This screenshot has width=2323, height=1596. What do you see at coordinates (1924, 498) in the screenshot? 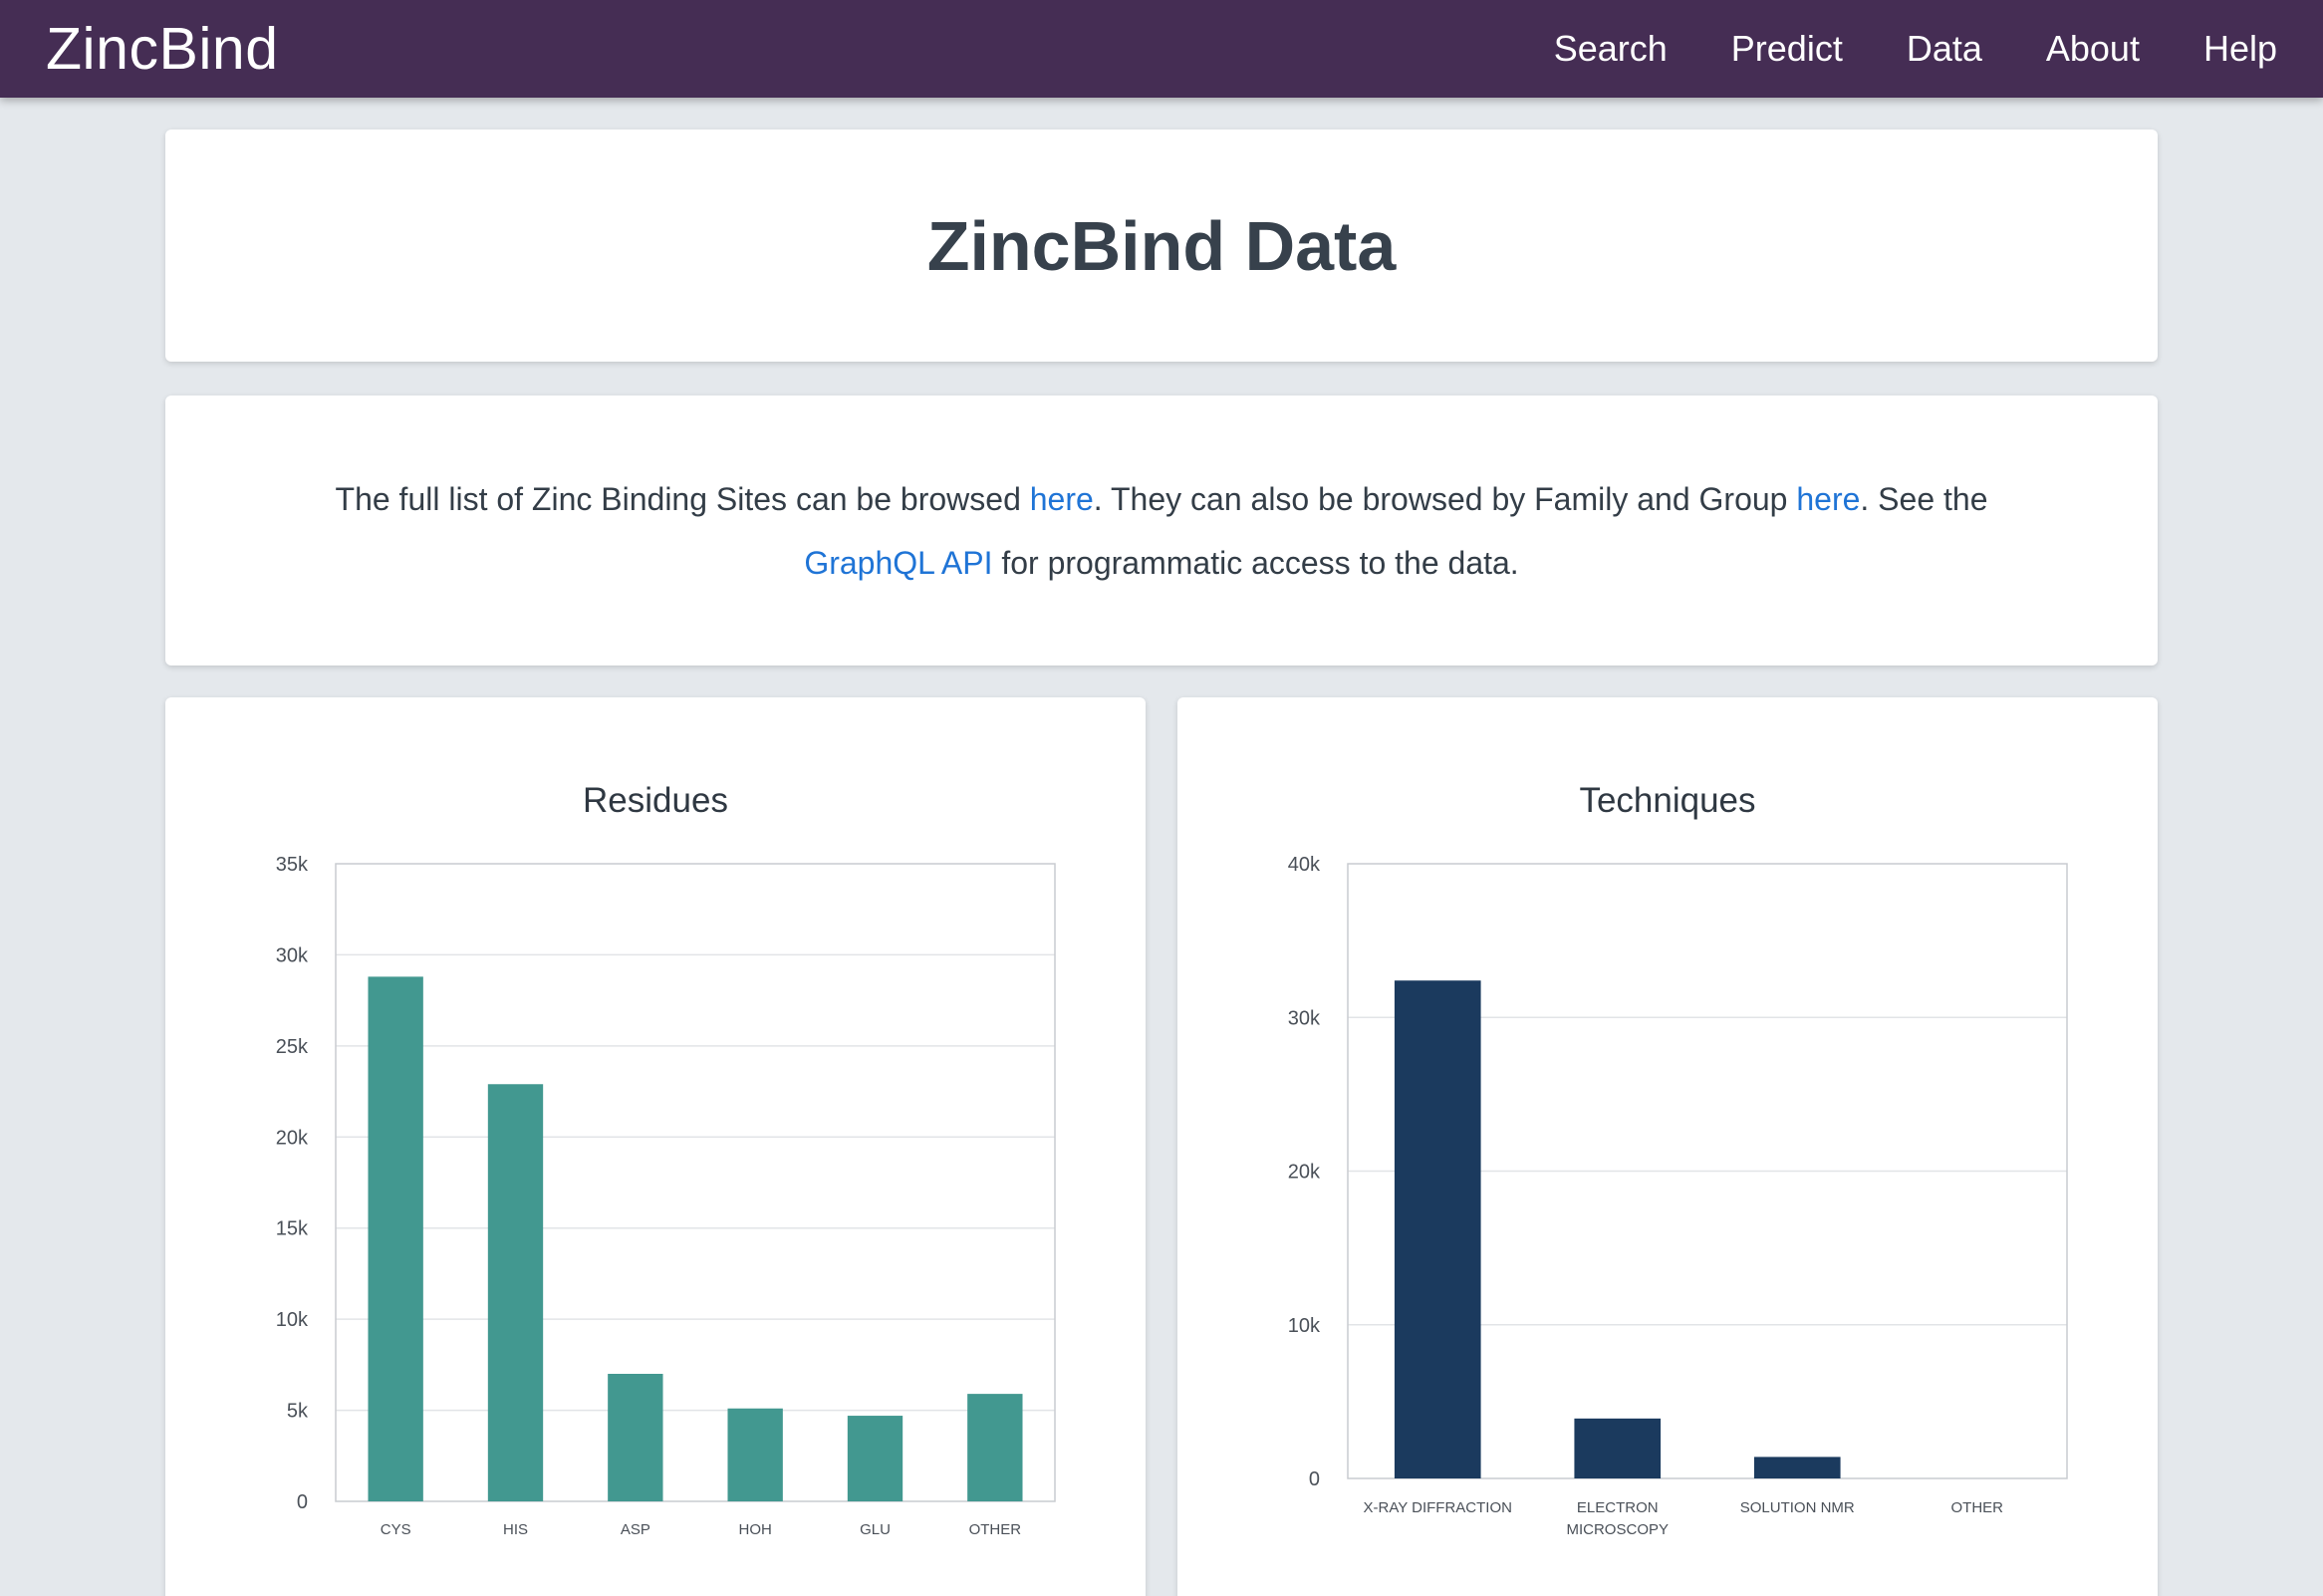
I see `intro-text-part3: . See the` at bounding box center [1924, 498].